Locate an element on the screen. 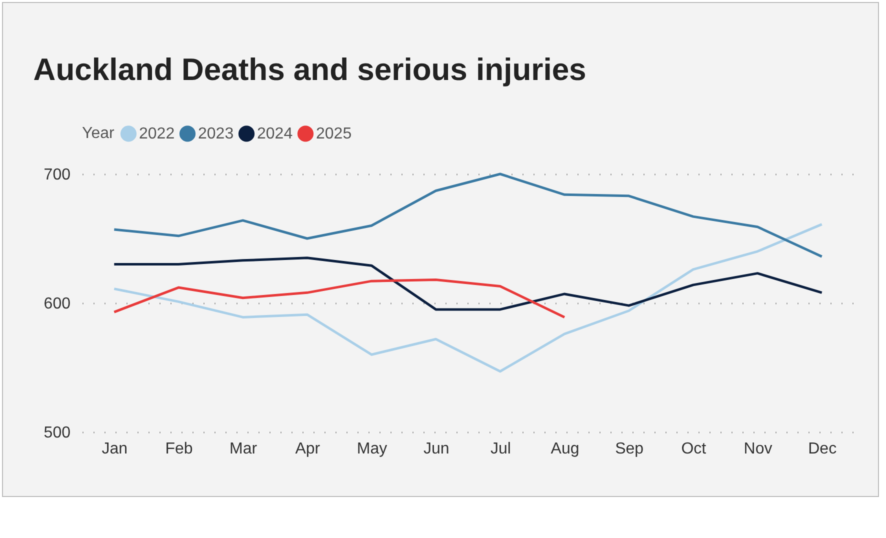  x-tick-label: Mar is located at coordinates (244, 449).